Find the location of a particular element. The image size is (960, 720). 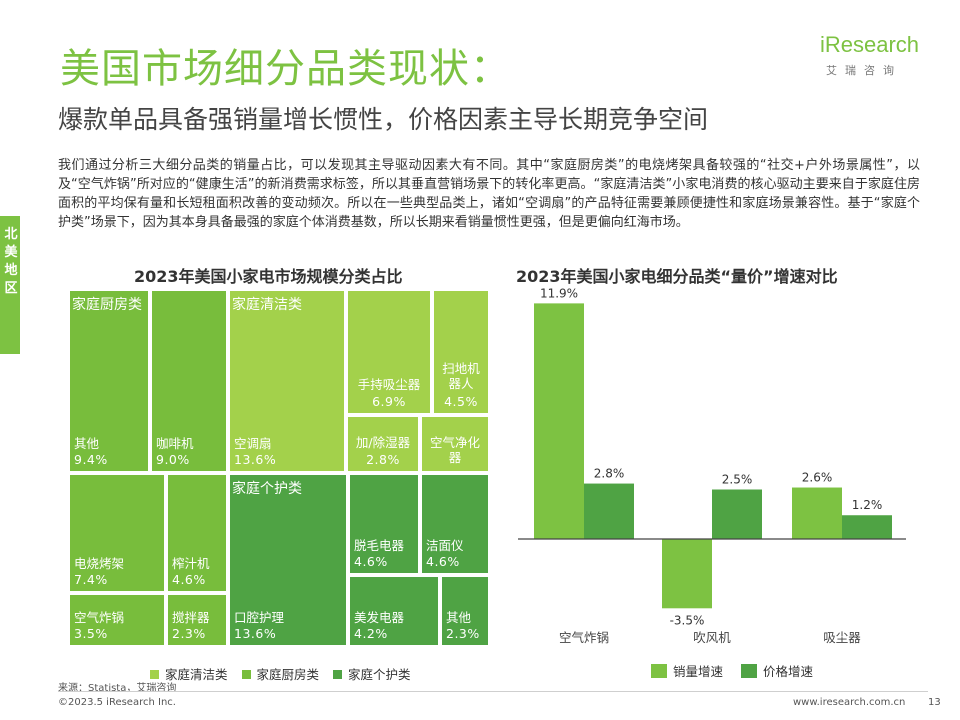

legend-swatch-care is located at coordinates (337, 674).